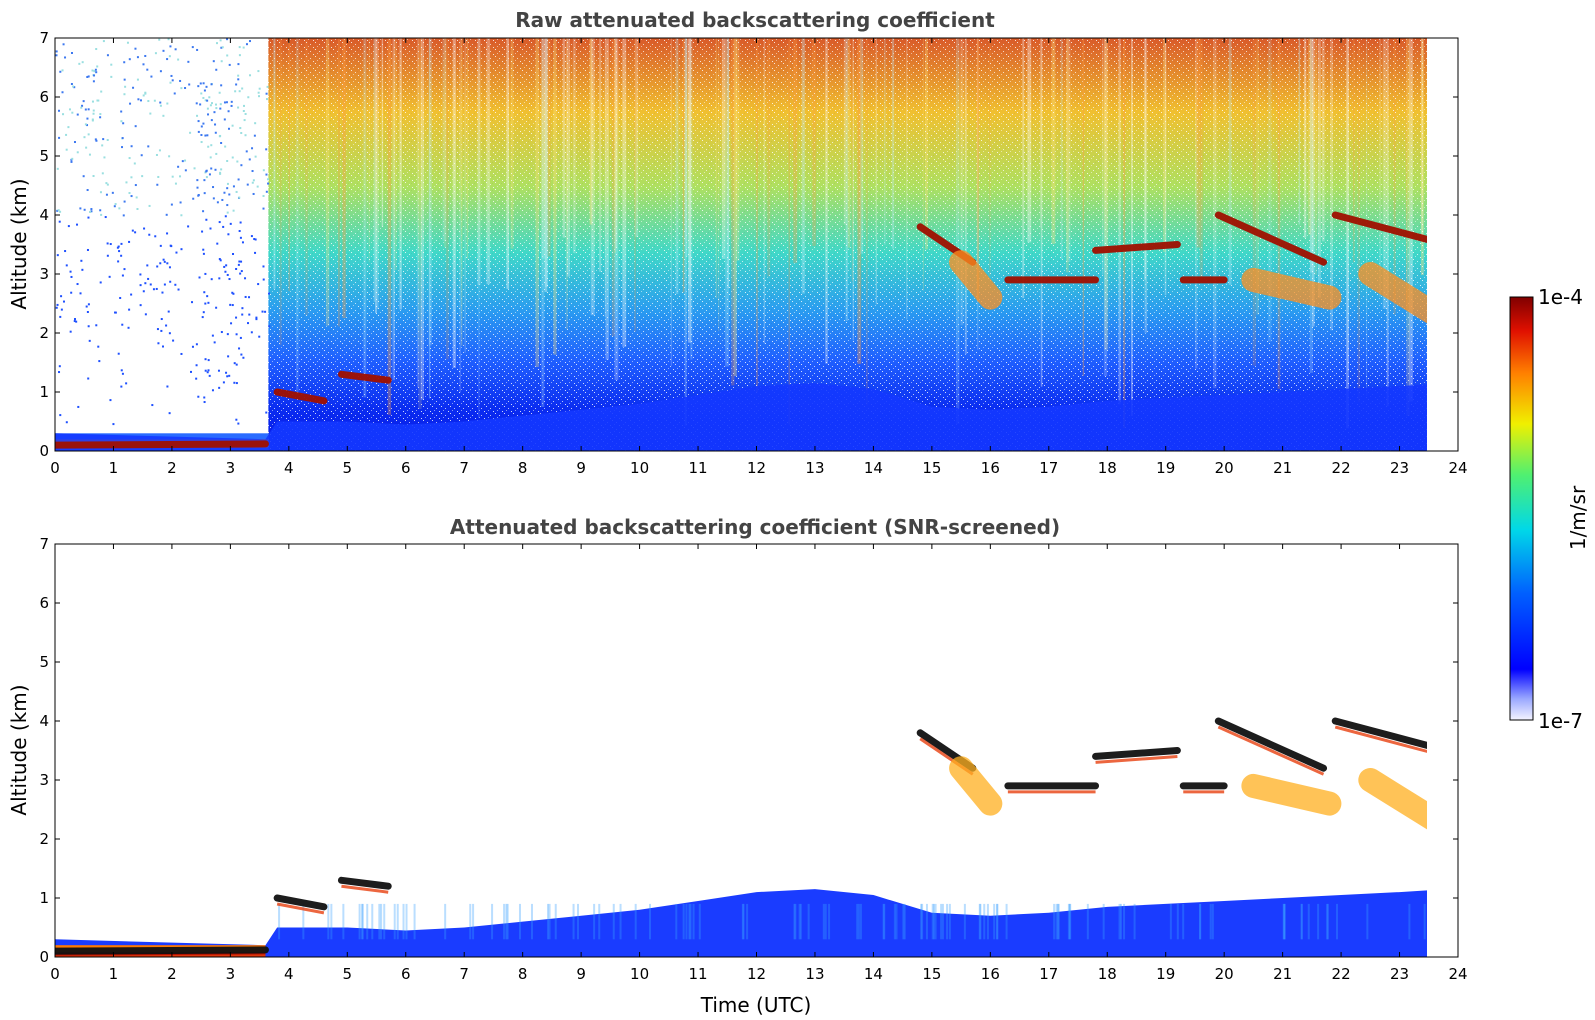 Image resolution: width=1595 pixels, height=1020 pixels. Describe the element at coordinates (697, 974) in the screenshot. I see `x-tick-label: 11` at that location.